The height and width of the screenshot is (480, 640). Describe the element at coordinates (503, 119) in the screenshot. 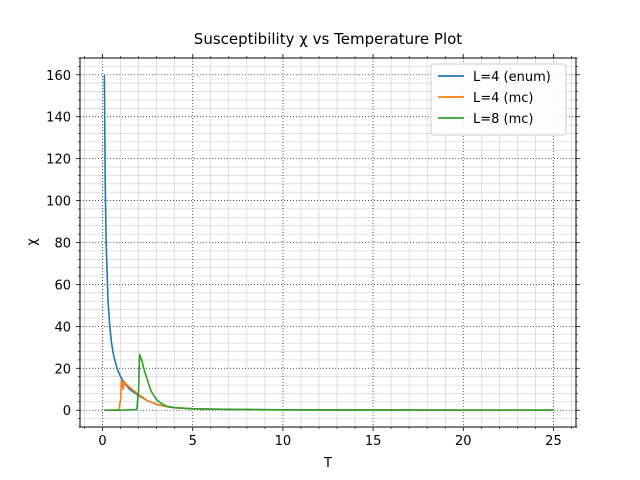

I see `legend-label: L=8 (mc)` at that location.